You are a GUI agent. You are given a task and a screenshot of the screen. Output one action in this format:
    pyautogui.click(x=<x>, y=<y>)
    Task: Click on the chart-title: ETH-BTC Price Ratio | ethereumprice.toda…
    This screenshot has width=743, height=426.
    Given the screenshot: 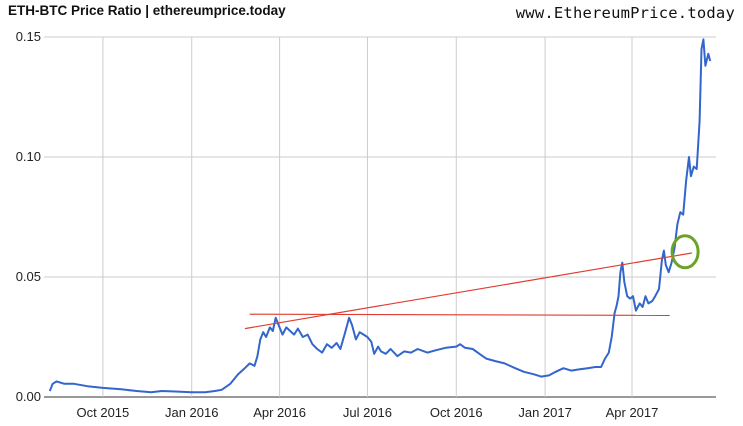 What is the action you would take?
    pyautogui.click(x=147, y=10)
    